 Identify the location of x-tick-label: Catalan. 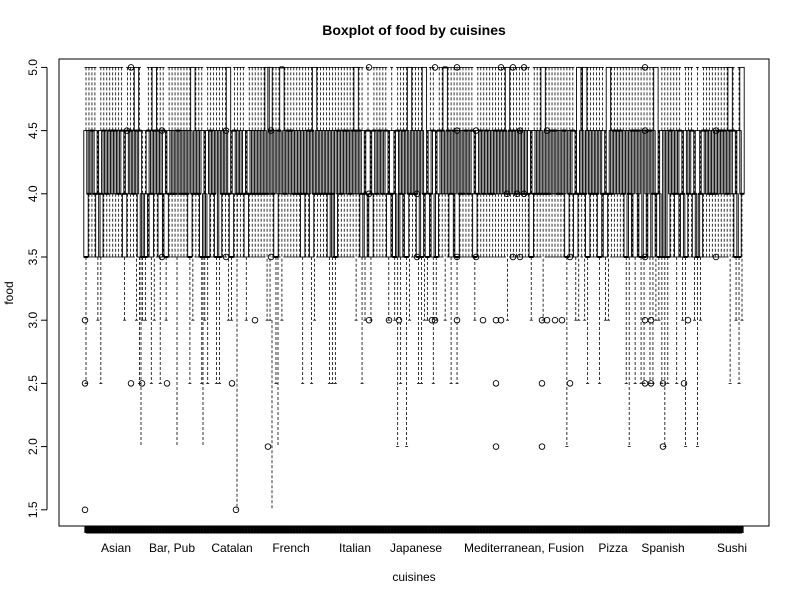
(231, 548).